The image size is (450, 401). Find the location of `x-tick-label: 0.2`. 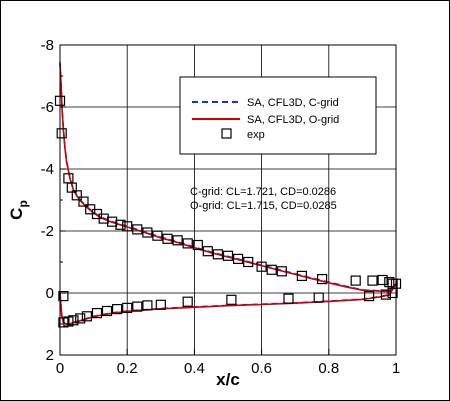

x-tick-label: 0.2 is located at coordinates (127, 368).